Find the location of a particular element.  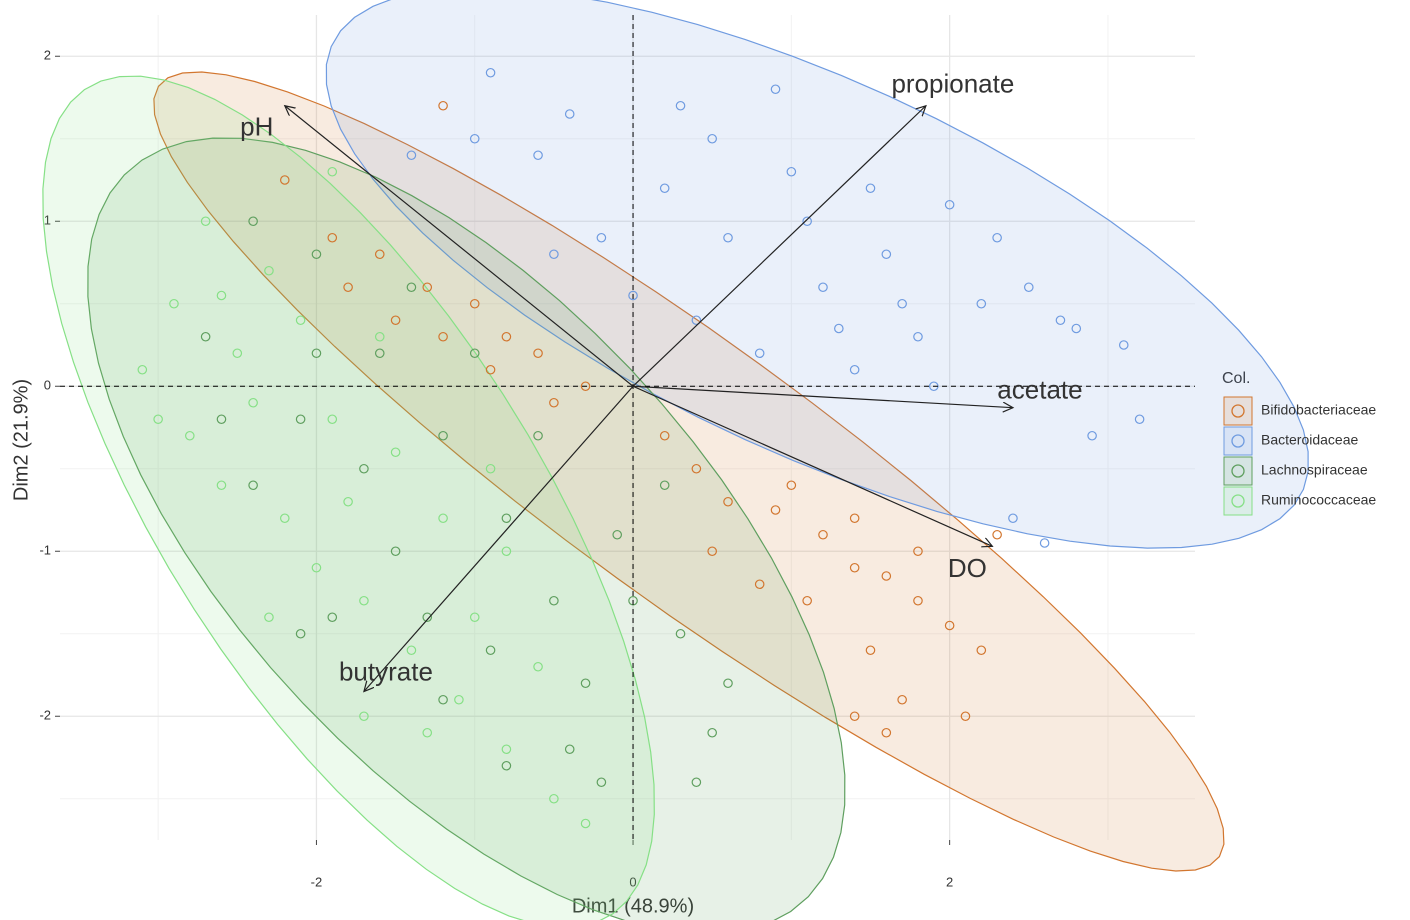

legend-label: Lachnospiraceae is located at coordinates (1314, 470).